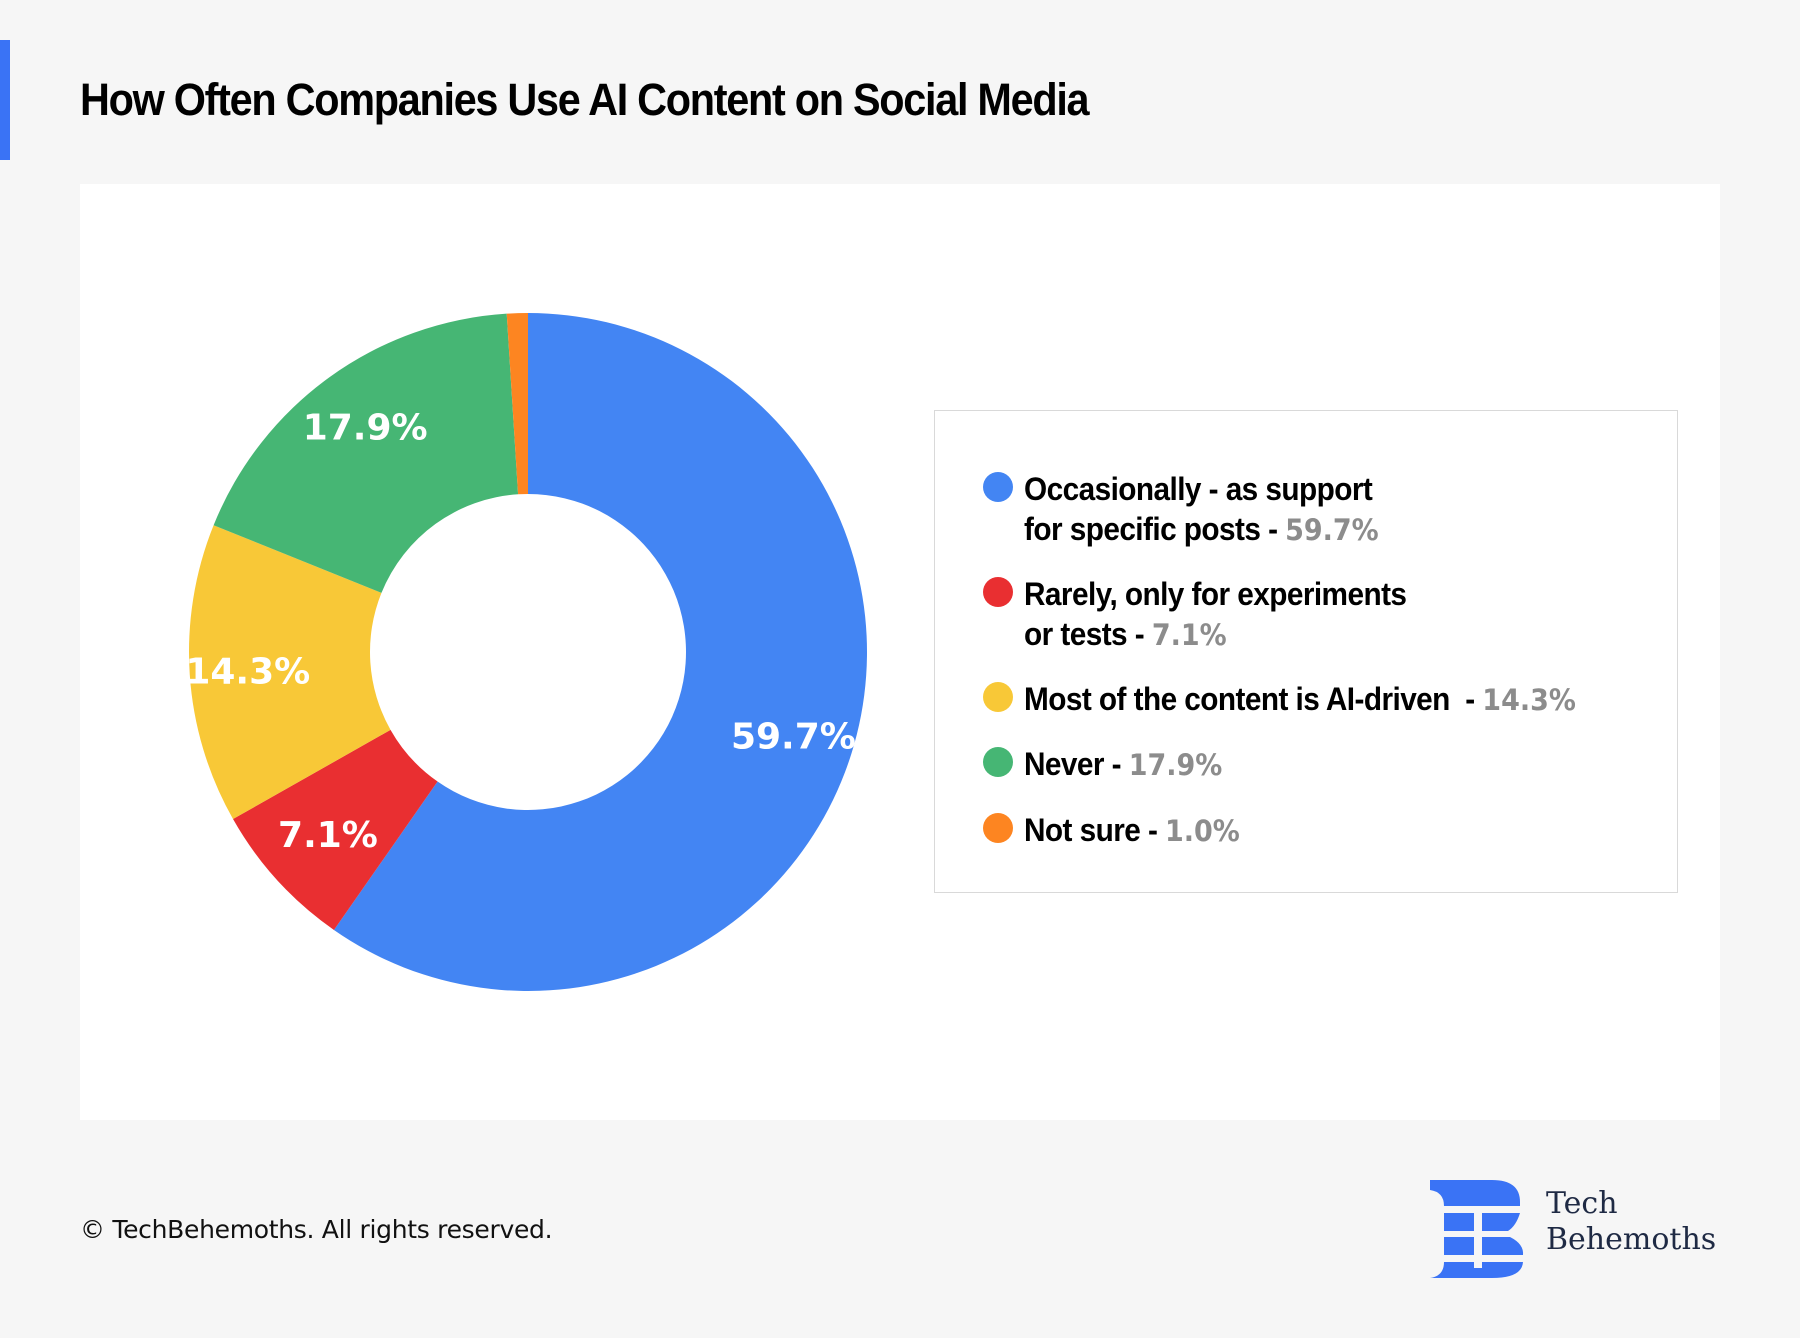 The image size is (1800, 1338). I want to click on donut-slice-most-of-the-content-is-ai-driven, so click(289, 672).